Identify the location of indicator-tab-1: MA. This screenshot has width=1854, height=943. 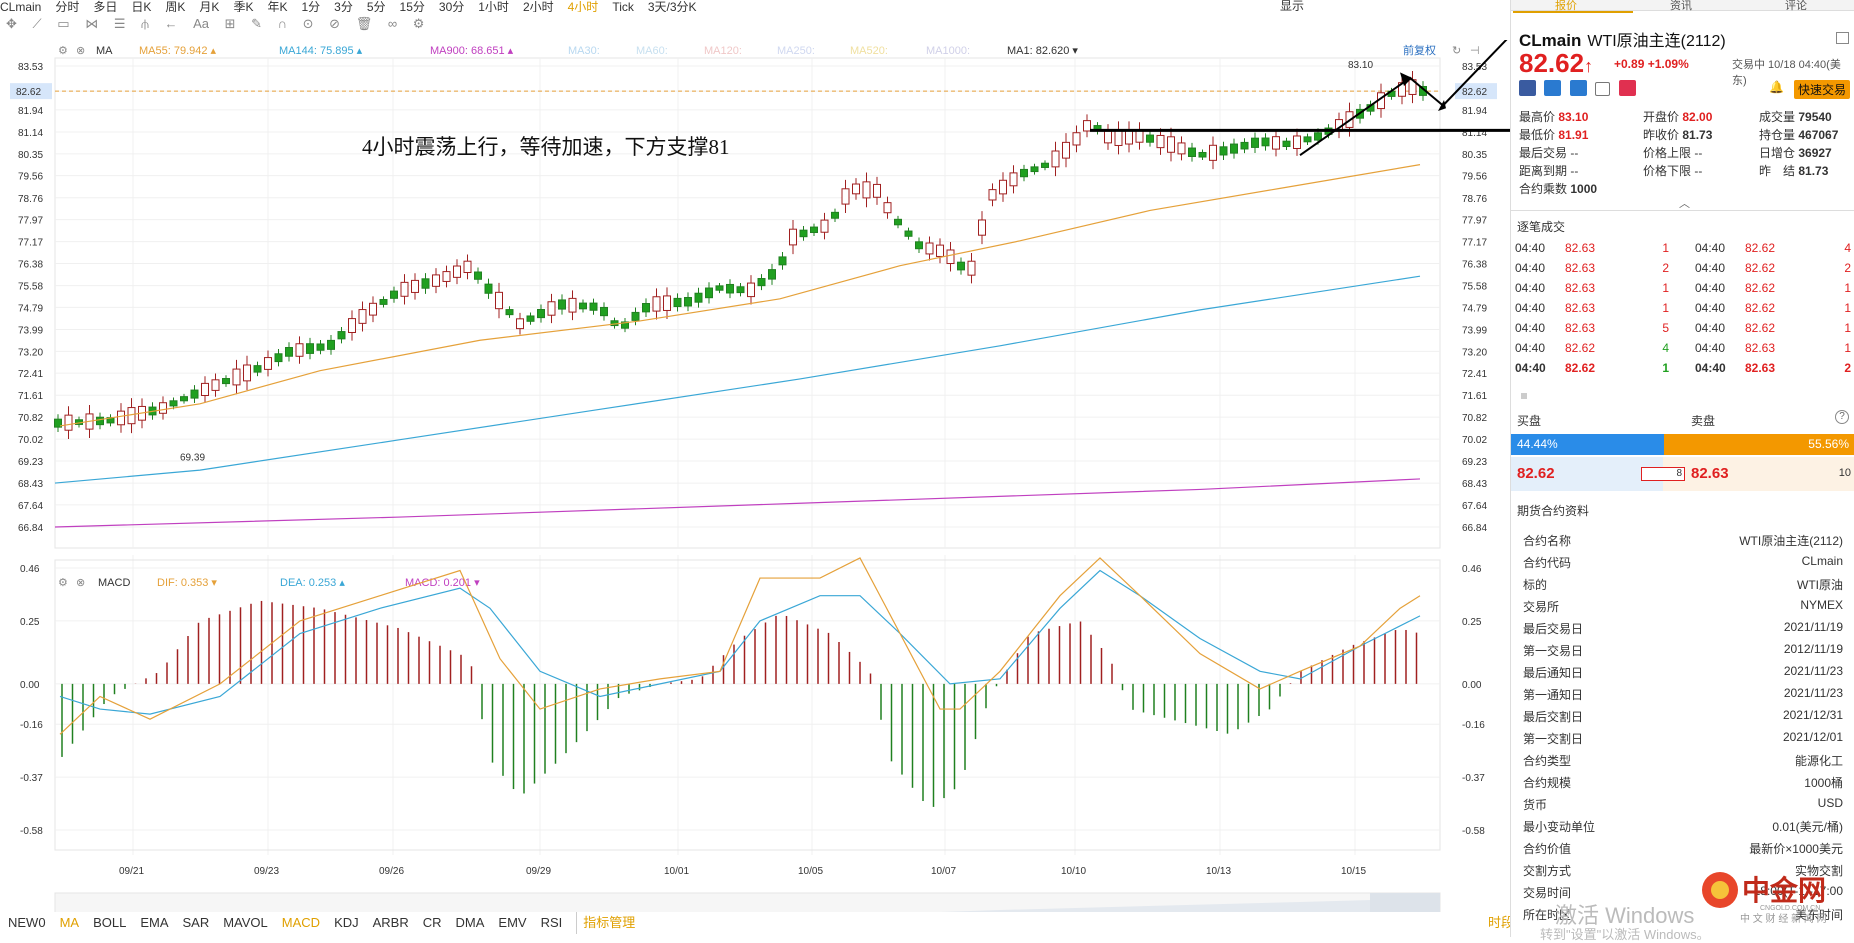
(69, 922).